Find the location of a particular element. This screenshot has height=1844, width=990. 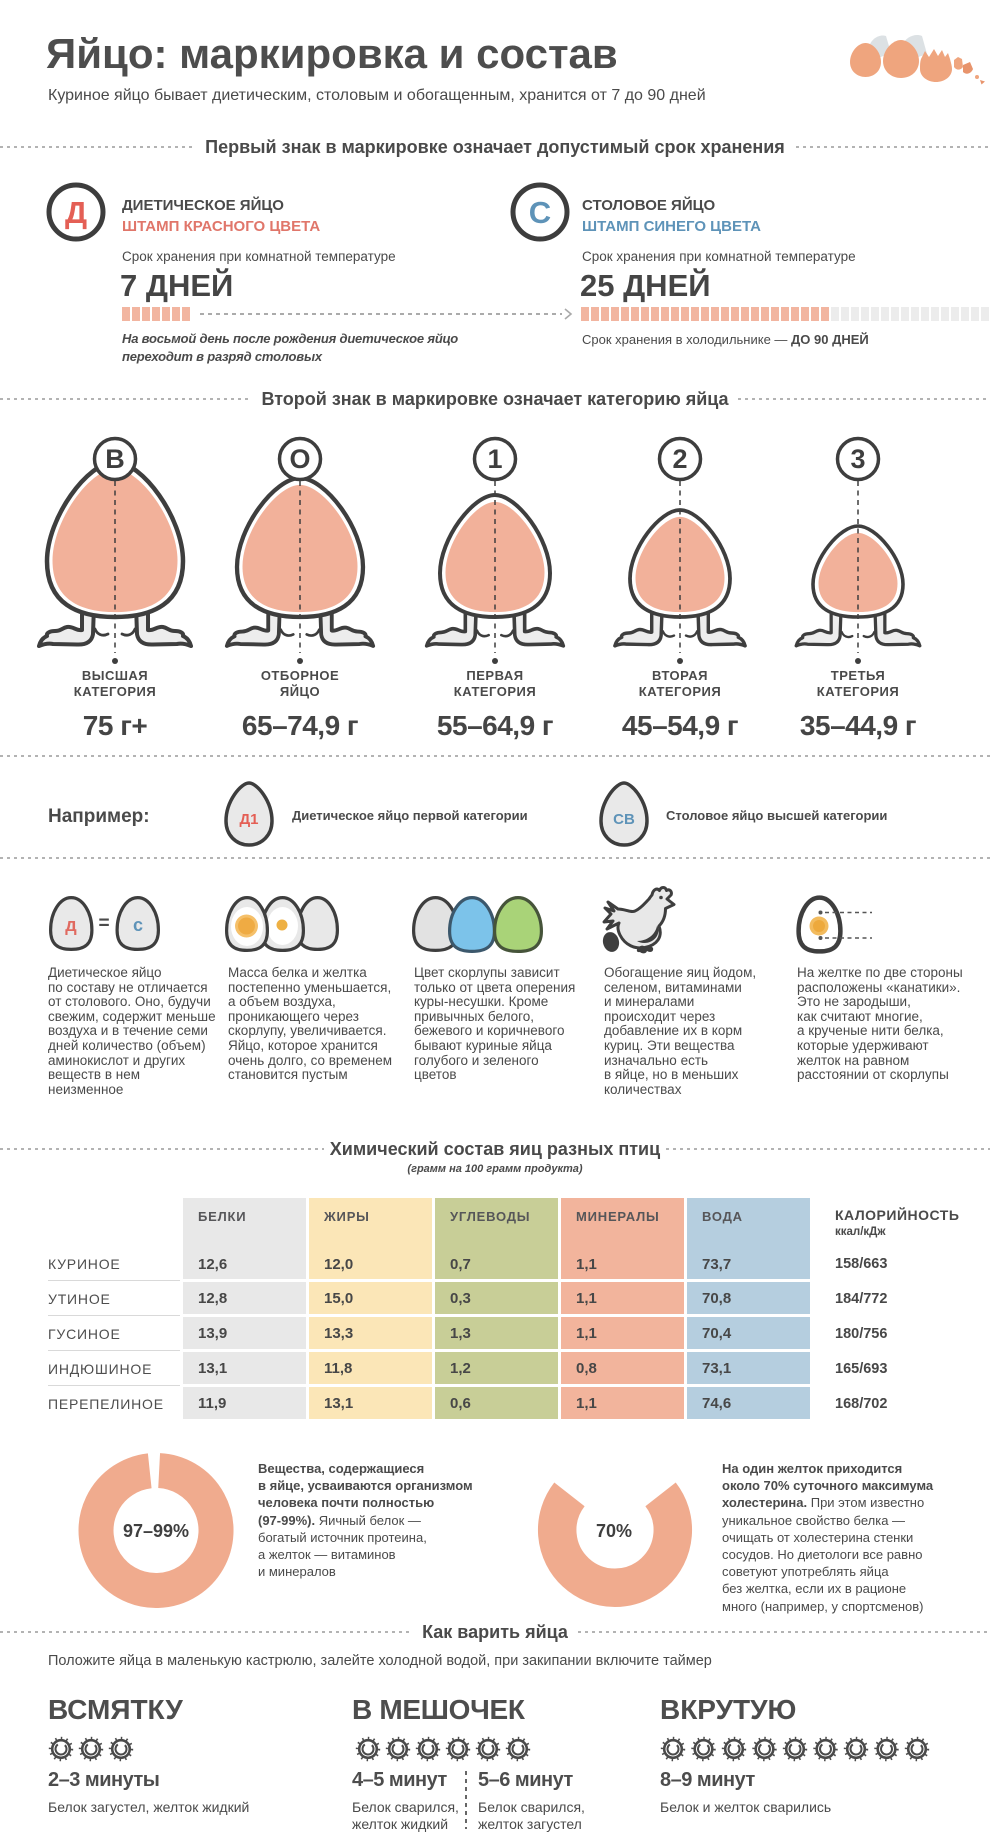

svg-text: Д1 is located at coordinates (248, 819).